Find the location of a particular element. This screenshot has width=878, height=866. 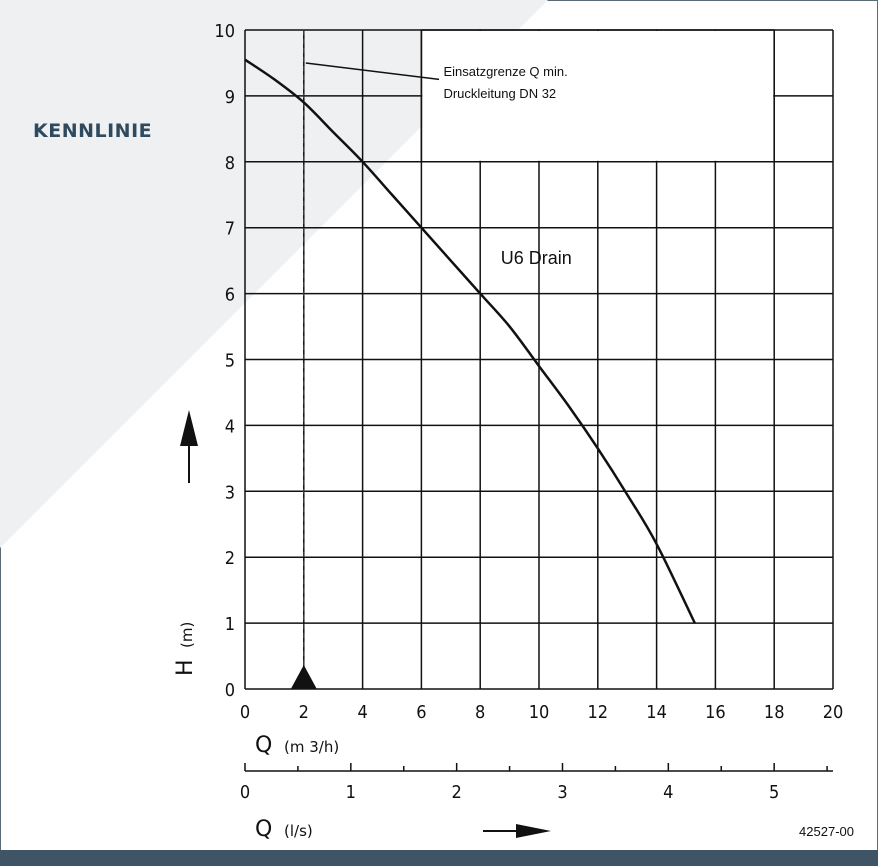

x-tick-label: 2 is located at coordinates (304, 712).